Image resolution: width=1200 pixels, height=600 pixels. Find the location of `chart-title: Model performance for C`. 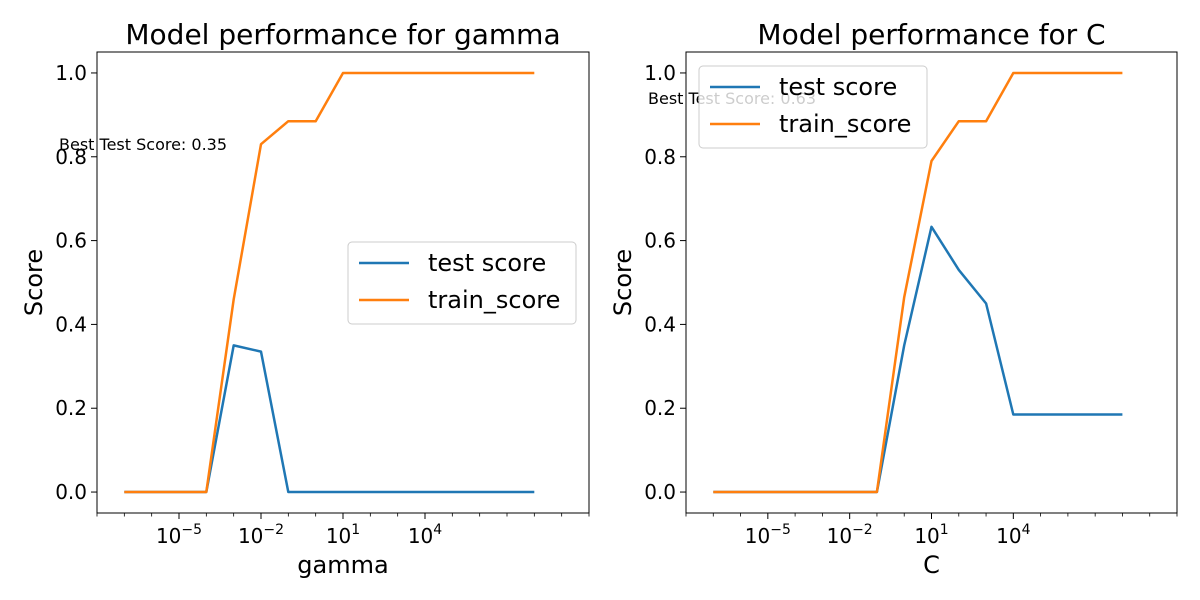

chart-title: Model performance for C is located at coordinates (931, 34).